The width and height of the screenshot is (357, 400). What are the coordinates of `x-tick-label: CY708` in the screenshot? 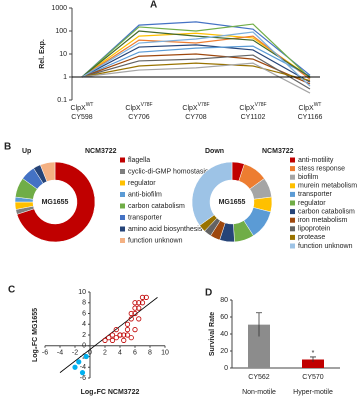 It's located at (196, 117).